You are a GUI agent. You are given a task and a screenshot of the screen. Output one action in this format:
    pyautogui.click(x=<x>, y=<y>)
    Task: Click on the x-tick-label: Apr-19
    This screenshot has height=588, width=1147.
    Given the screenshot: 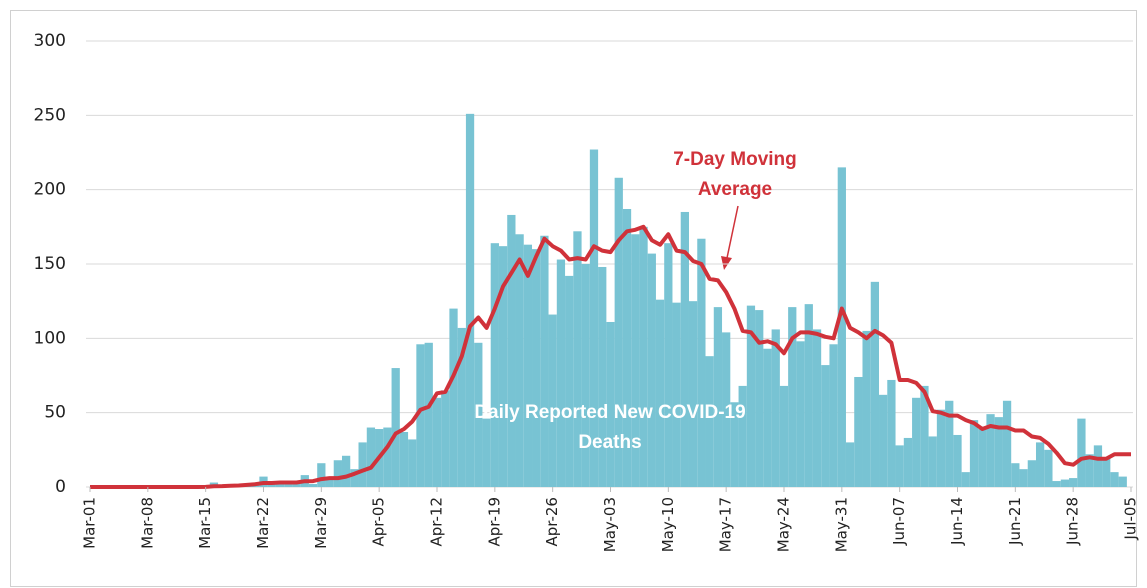 What is the action you would take?
    pyautogui.click(x=494, y=521)
    